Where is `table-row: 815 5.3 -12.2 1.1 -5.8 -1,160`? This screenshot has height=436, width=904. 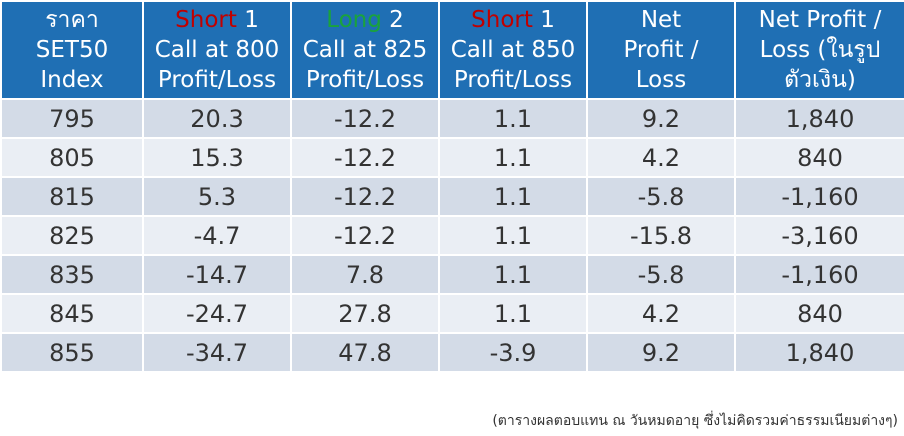 table-row: 815 5.3 -12.2 1.1 -5.8 -1,160 is located at coordinates (452, 196).